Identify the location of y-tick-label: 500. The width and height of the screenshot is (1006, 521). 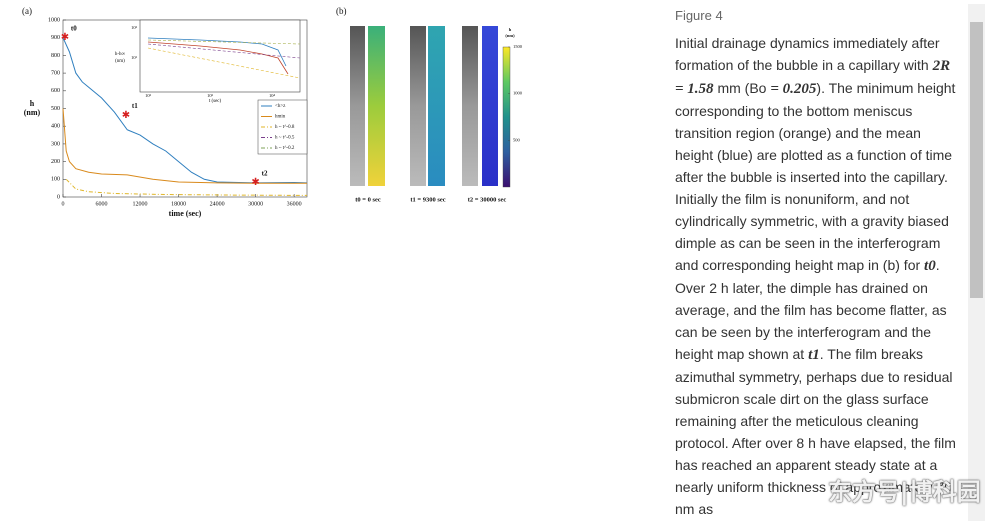
(55, 109).